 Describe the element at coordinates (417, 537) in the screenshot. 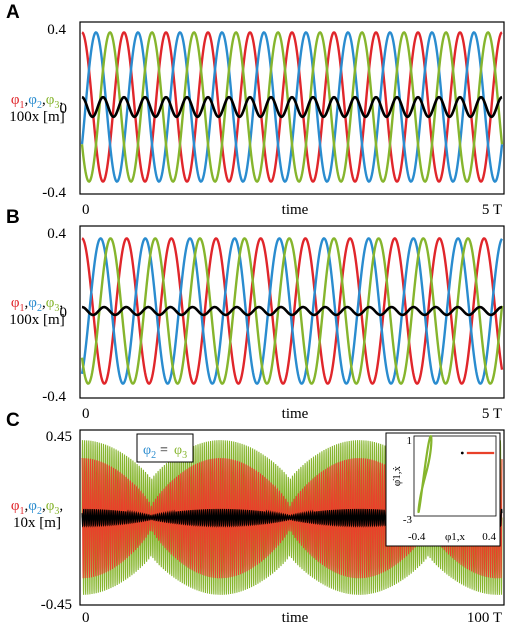

I see `inset-x-tick: -0.4` at that location.